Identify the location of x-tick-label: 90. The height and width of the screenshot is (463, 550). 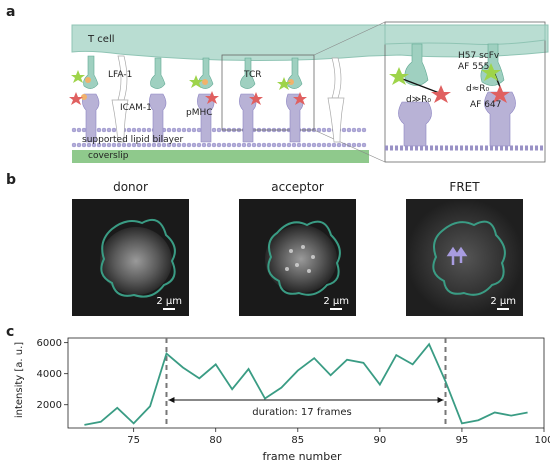
(379, 440).